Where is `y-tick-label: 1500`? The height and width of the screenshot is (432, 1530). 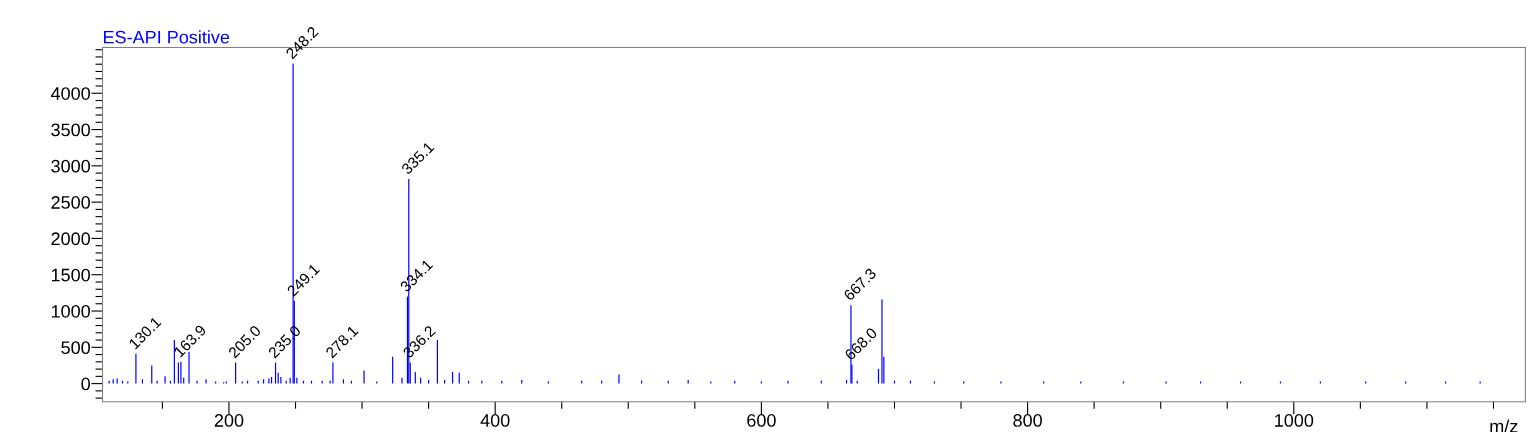
y-tick-label: 1500 is located at coordinates (70, 275).